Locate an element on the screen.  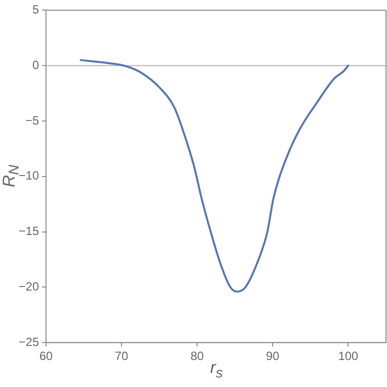
x-tick-label: 80 is located at coordinates (197, 356).